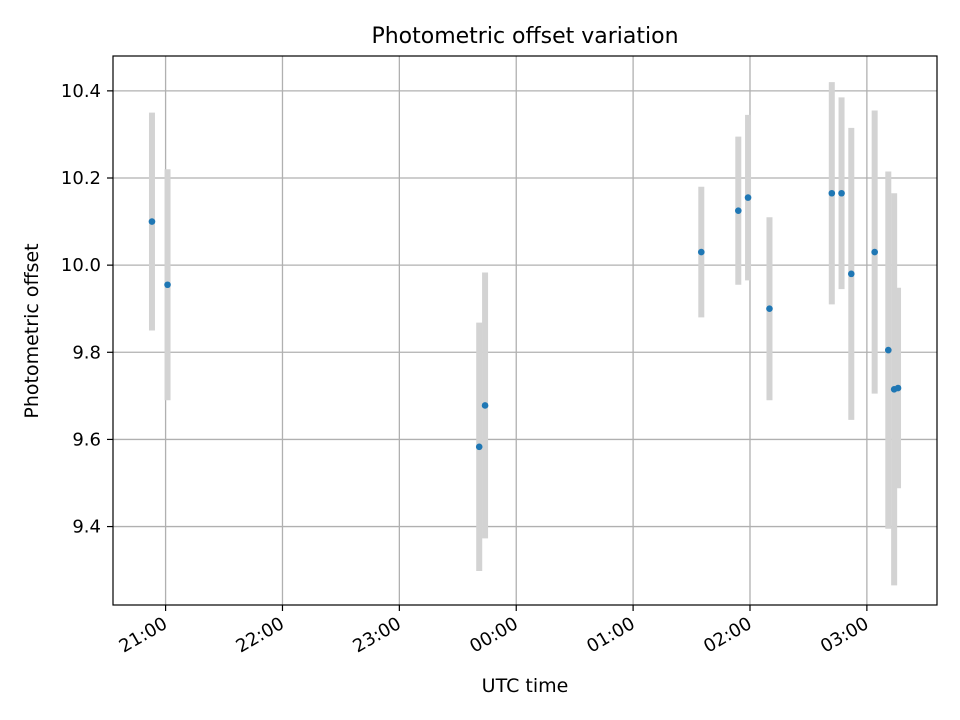  What do you see at coordinates (86, 527) in the screenshot?
I see `y-tick-label: 9.4` at bounding box center [86, 527].